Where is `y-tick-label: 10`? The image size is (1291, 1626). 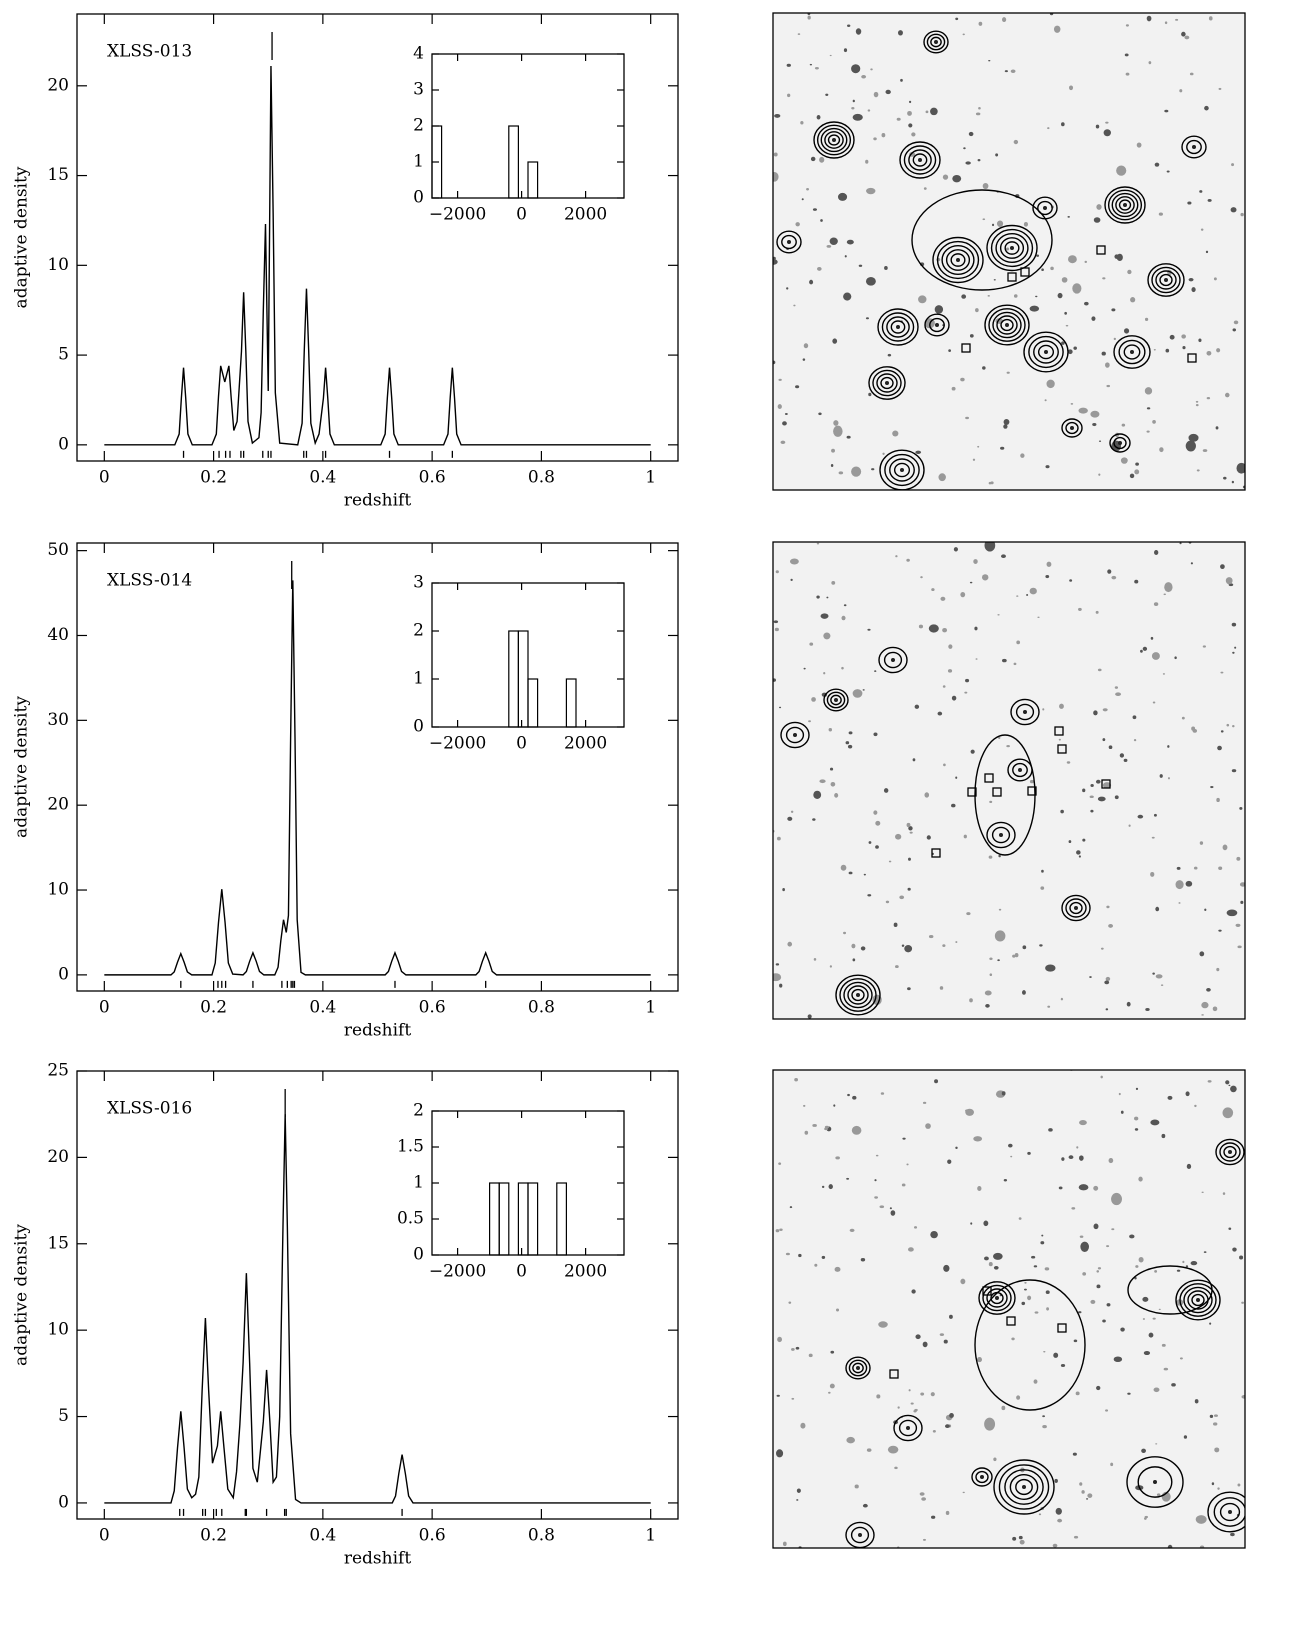
y-tick-label: 10 is located at coordinates (58, 265).